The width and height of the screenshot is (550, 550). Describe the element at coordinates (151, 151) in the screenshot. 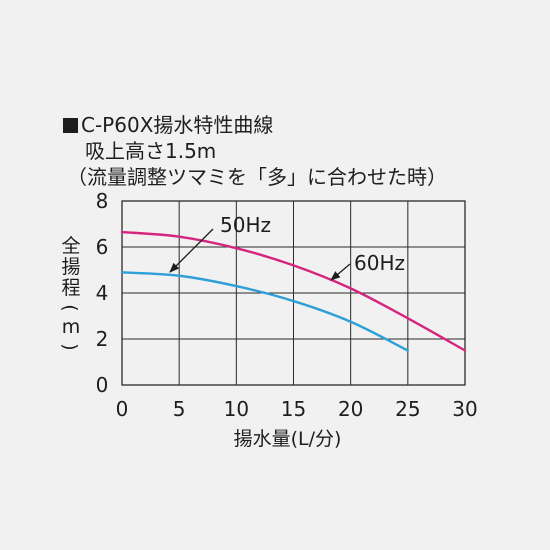

I see `suction-height-label: 吸上高さ1.5m` at that location.